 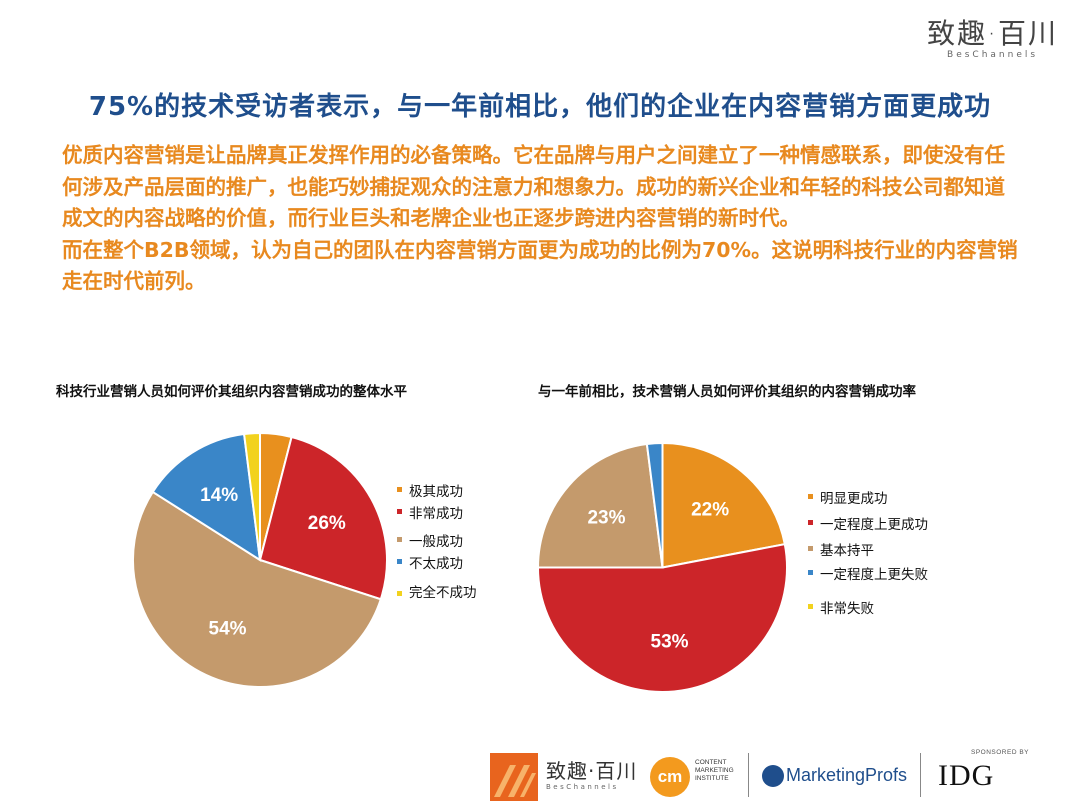 I want to click on headline: 75%的技术受访者表示，与一年前相比，他们的企业在内容营销方面更成功, so click(x=540, y=107).